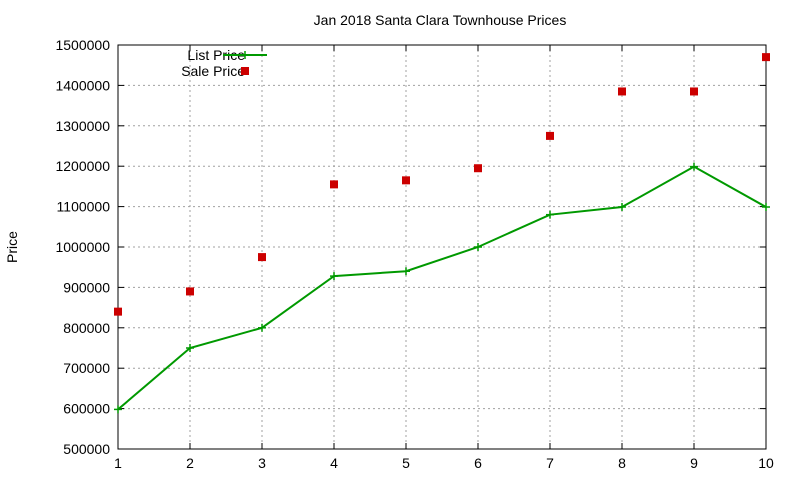 The image size is (800, 480). I want to click on x-tick-label: 7, so click(550, 463).